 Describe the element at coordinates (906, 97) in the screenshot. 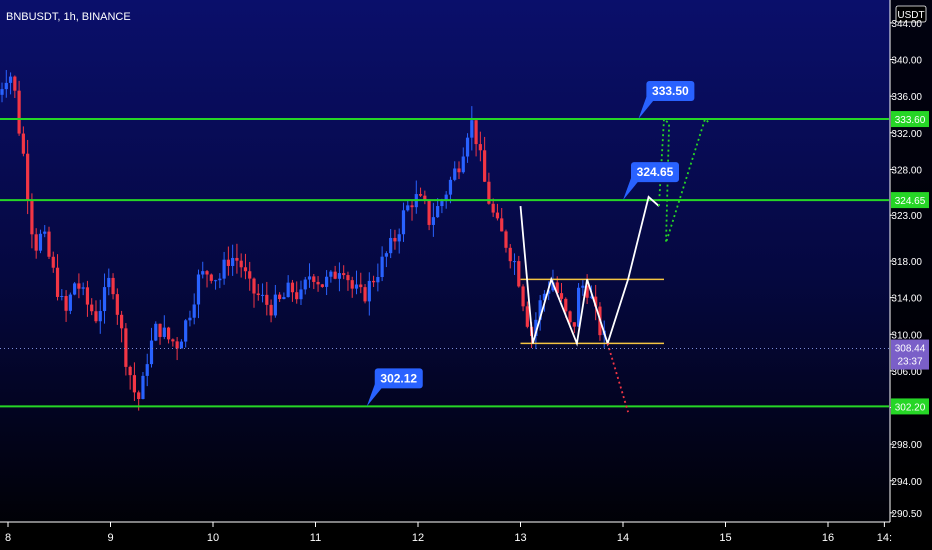

I see `price-tick-label: 336.00` at that location.